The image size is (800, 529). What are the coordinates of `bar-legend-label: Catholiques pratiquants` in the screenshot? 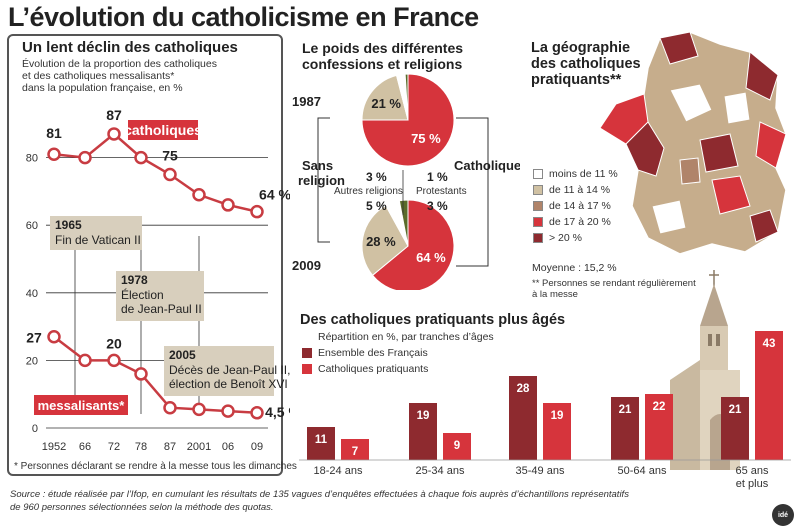 It's located at (373, 369).